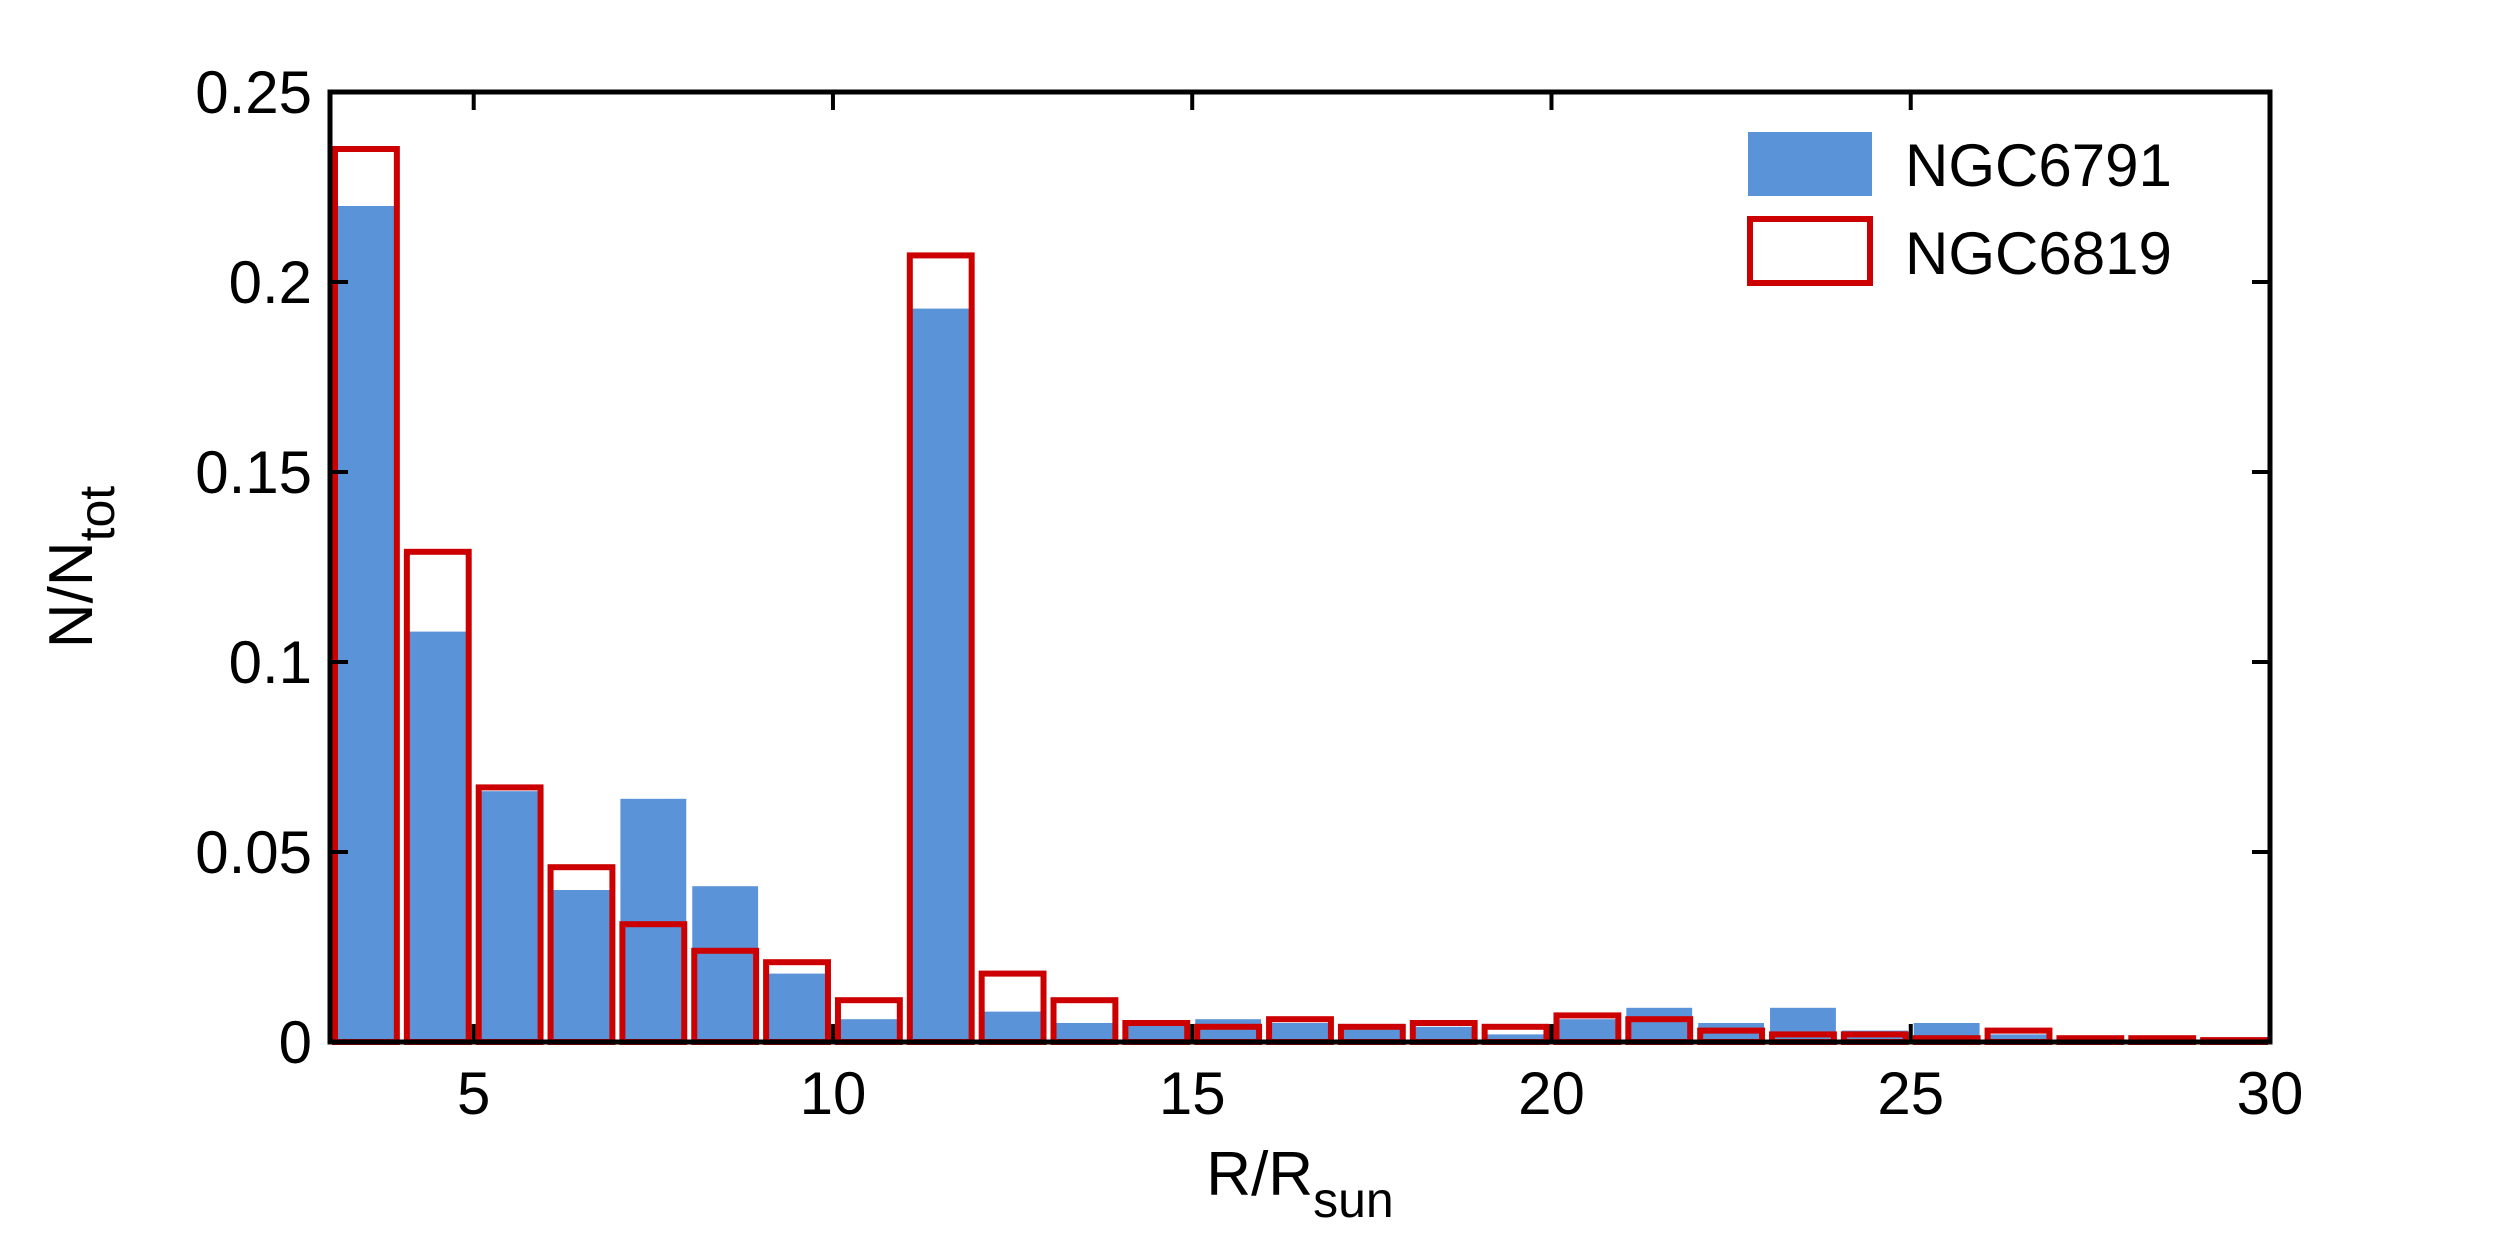 The height and width of the screenshot is (1250, 2502). What do you see at coordinates (71, 594) in the screenshot?
I see `y-axis-label-main: N/N` at bounding box center [71, 594].